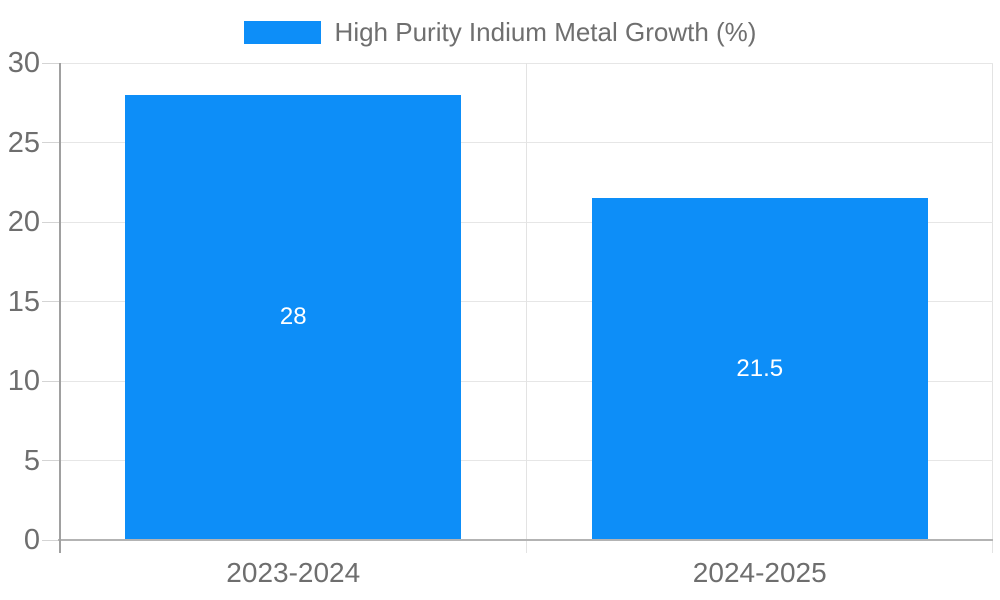 The image size is (1000, 600). I want to click on y-tick-label-15: 15, so click(23, 301).